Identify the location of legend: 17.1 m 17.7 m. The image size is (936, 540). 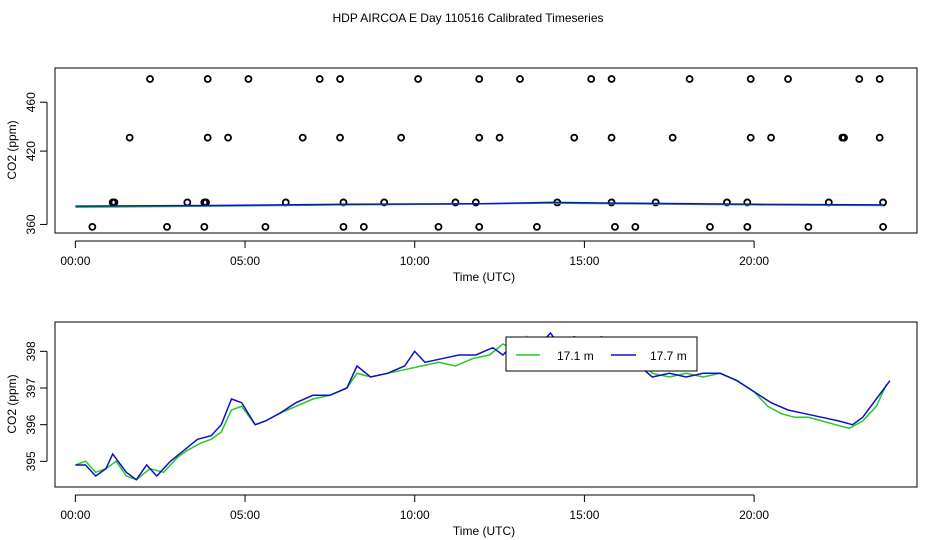
(601, 354).